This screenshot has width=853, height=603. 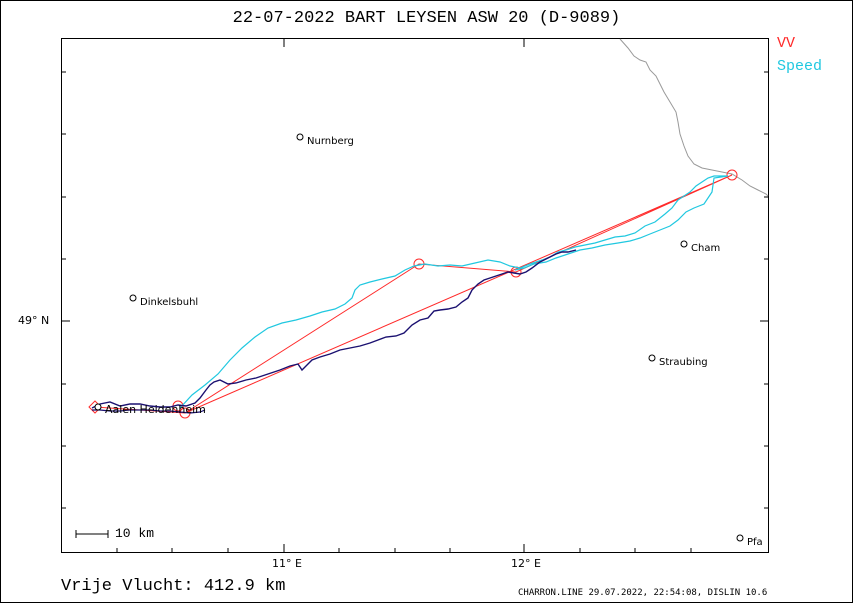 I want to click on lon-label-12: 12° E, so click(x=526, y=563).